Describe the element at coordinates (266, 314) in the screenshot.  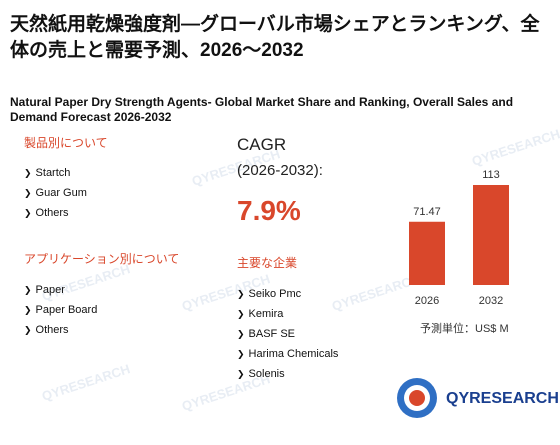
I see `list-item-label: Kemira` at that location.